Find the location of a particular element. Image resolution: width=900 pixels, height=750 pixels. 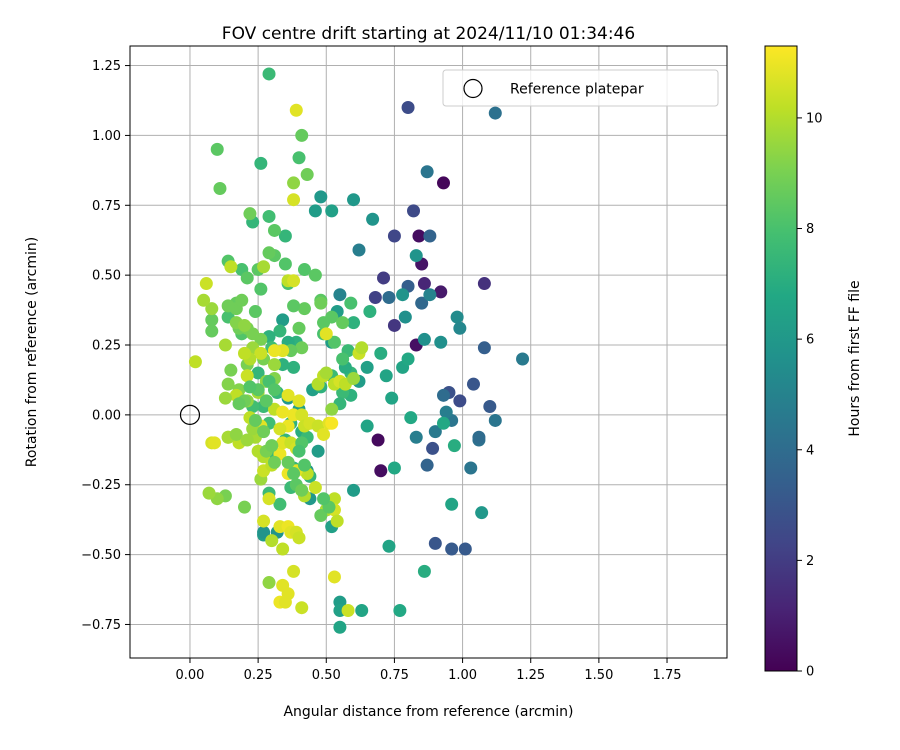

x-tick-label: 1.75 is located at coordinates (667, 675).